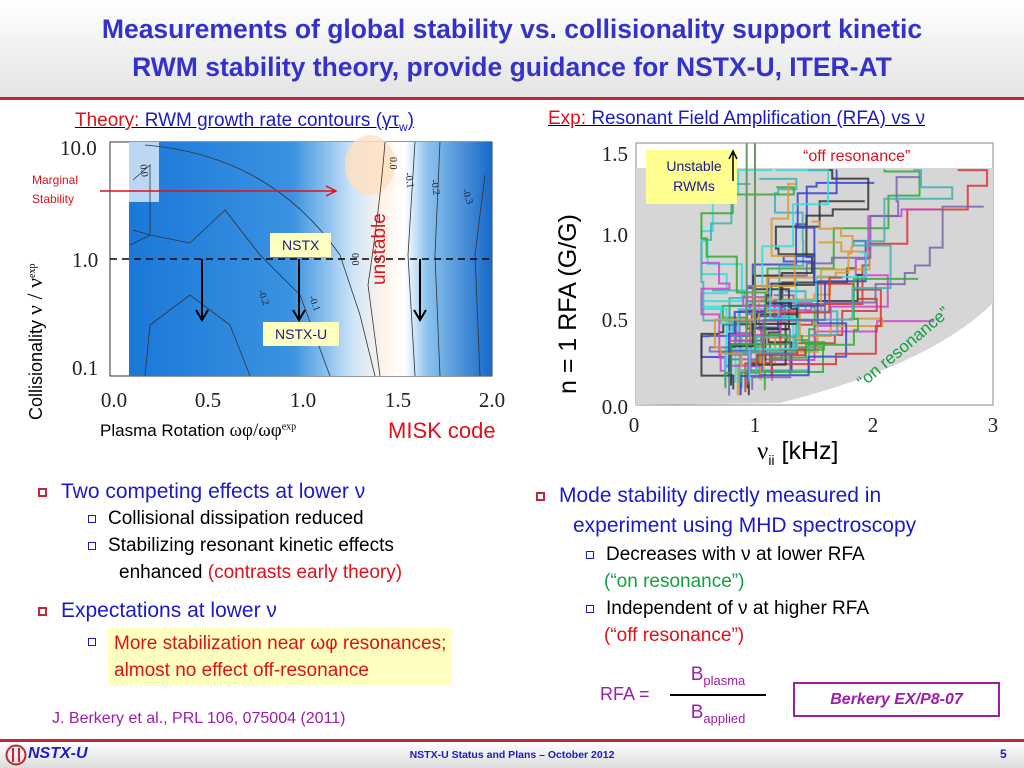 This screenshot has width=1024, height=768. Describe the element at coordinates (1003, 754) in the screenshot. I see `page-number: 5` at that location.